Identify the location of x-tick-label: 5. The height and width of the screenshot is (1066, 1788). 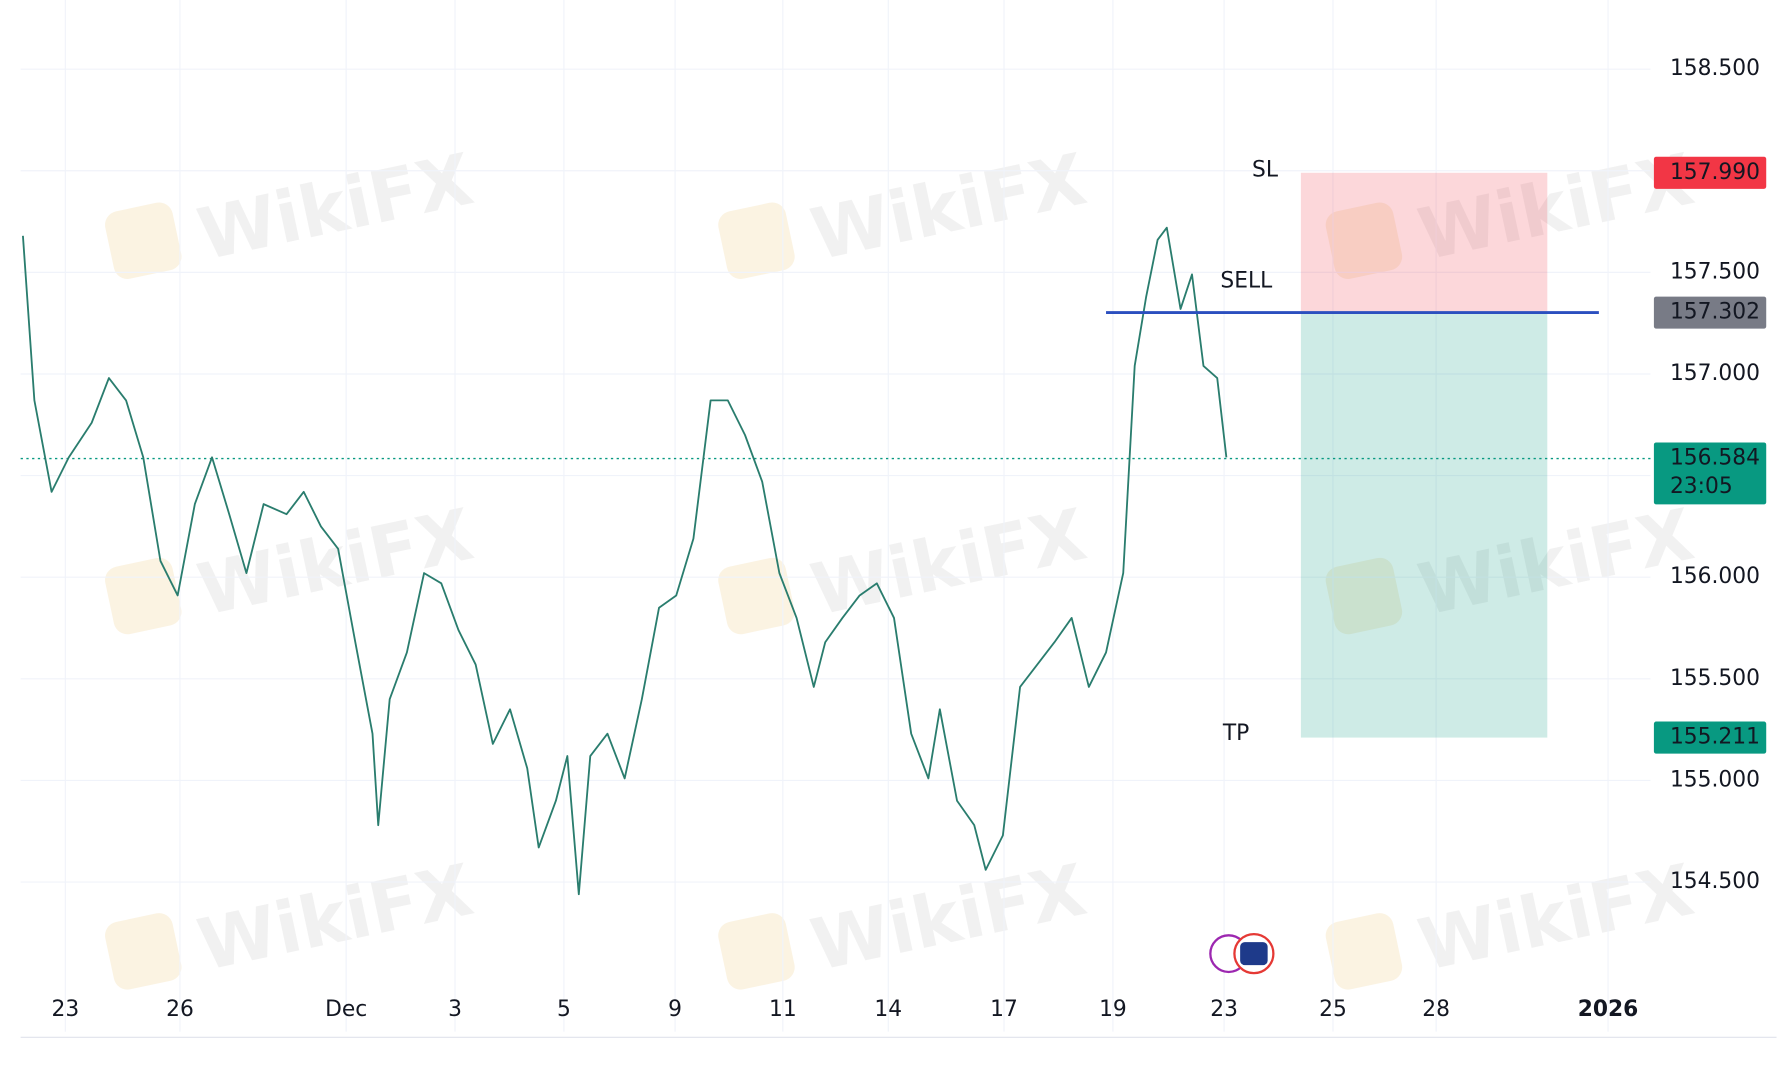
(564, 1009).